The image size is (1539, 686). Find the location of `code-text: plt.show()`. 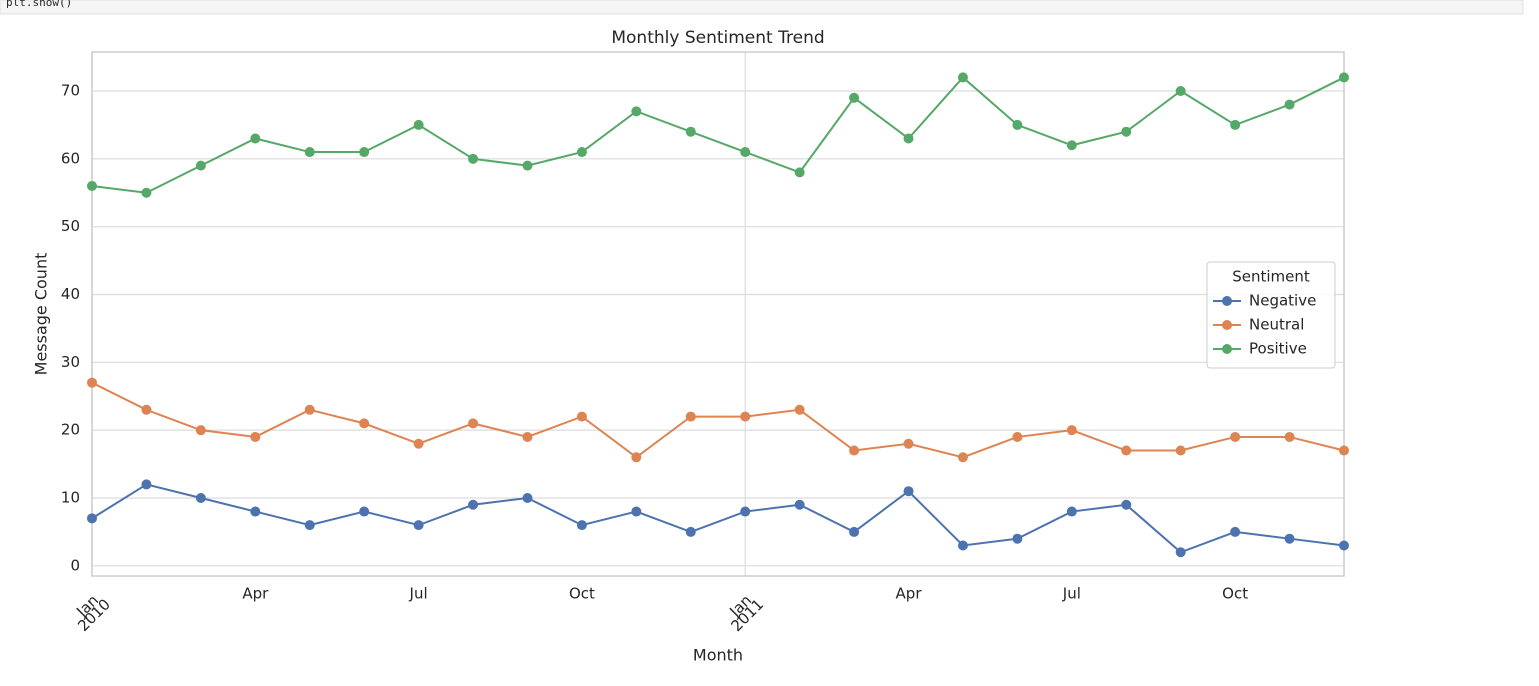

code-text: plt.show() is located at coordinates (39, 4).